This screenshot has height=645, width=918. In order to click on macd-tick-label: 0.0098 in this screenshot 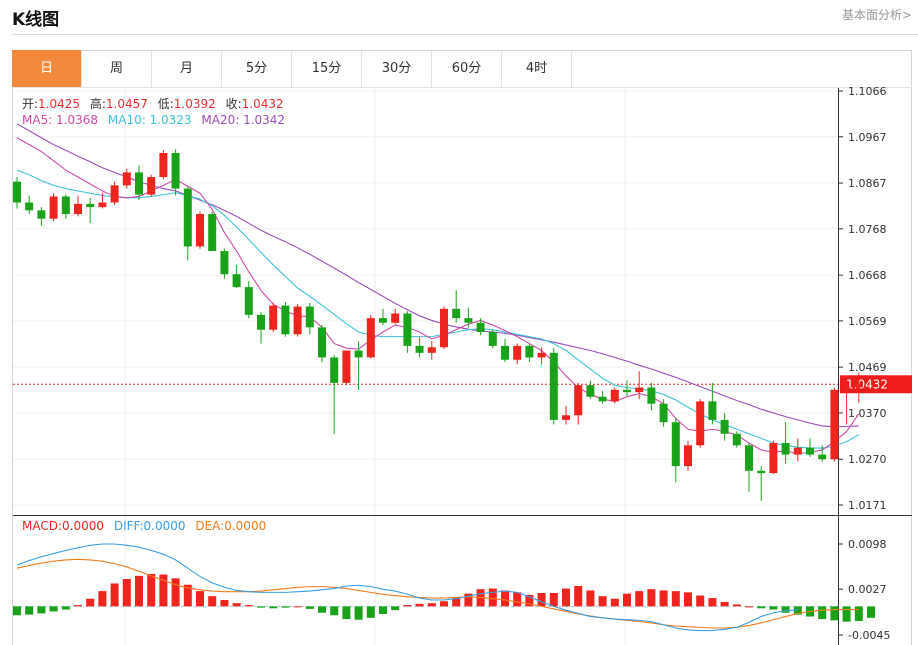, I will do `click(867, 544)`.